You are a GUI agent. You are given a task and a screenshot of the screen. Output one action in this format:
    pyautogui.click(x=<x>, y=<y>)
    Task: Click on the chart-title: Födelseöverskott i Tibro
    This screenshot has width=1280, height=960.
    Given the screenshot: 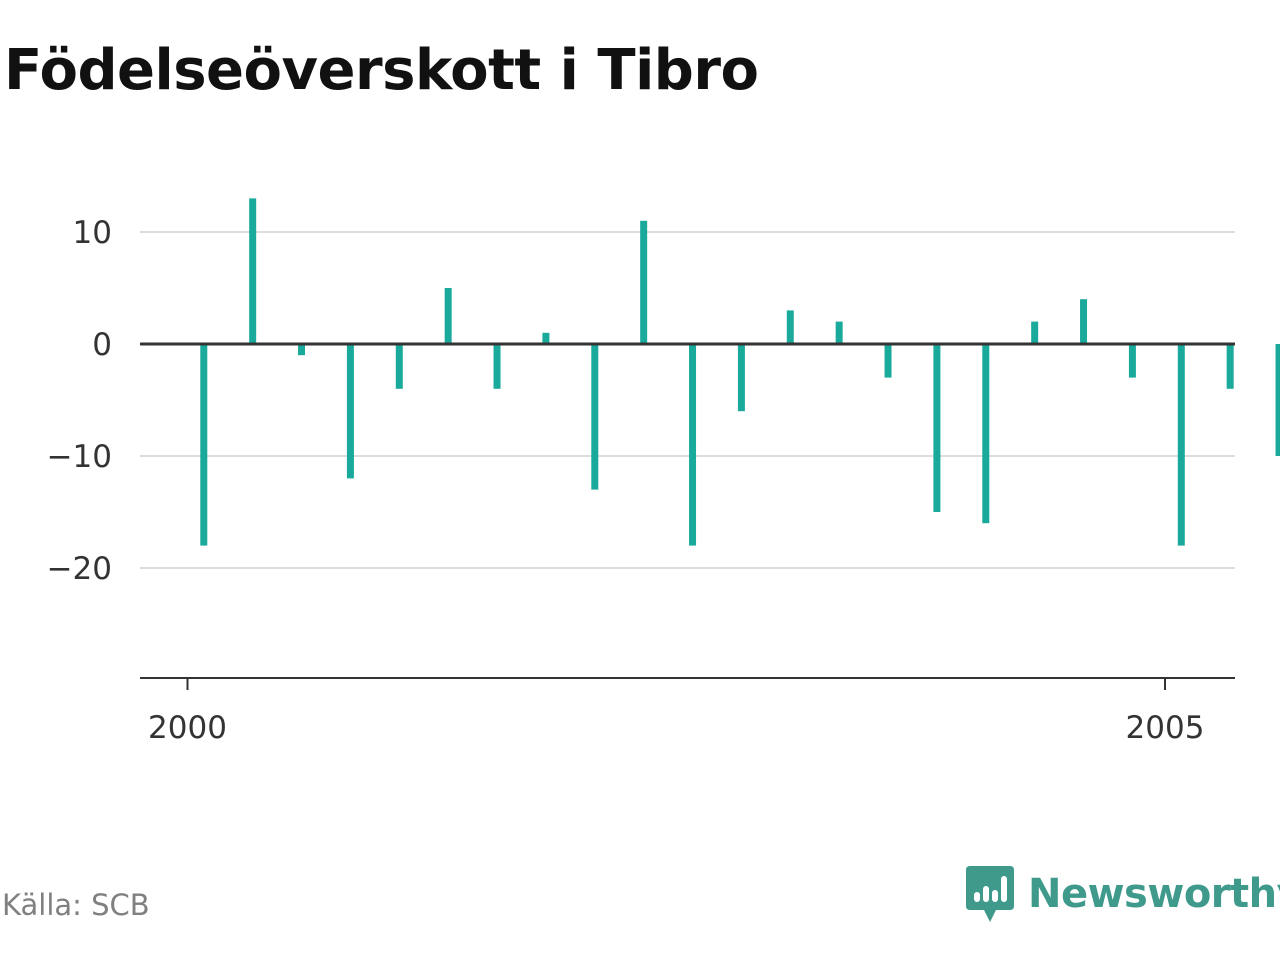 What is the action you would take?
    pyautogui.click(x=381, y=70)
    